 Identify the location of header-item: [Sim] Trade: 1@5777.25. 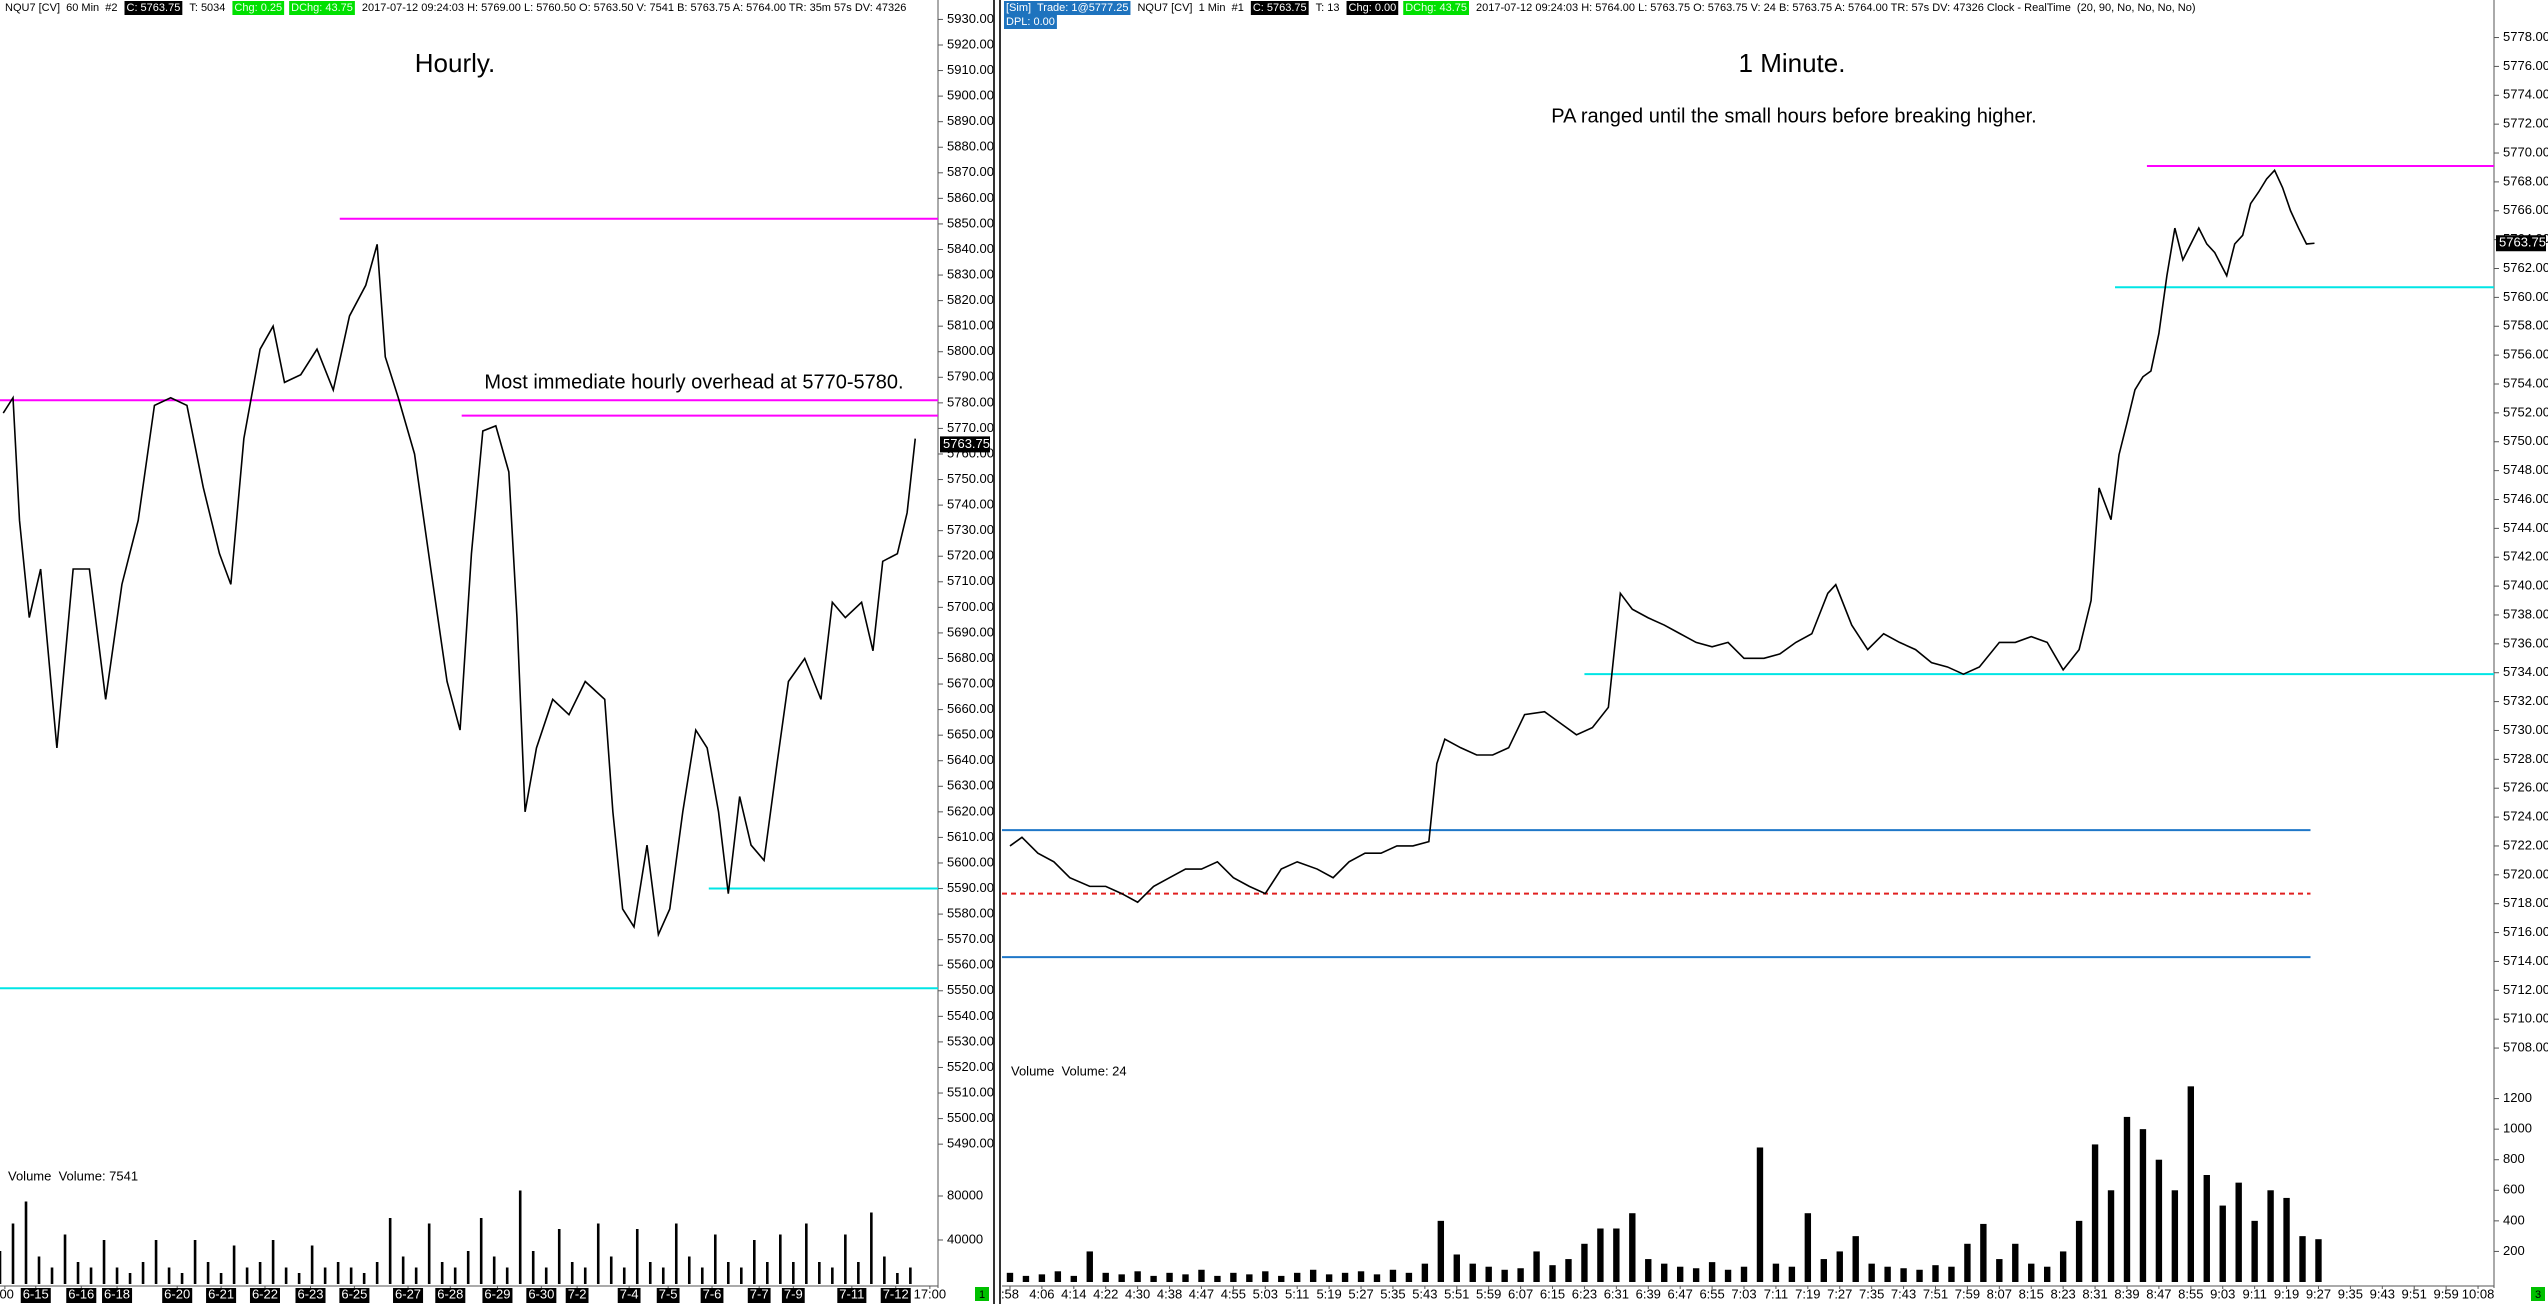
(1067, 8).